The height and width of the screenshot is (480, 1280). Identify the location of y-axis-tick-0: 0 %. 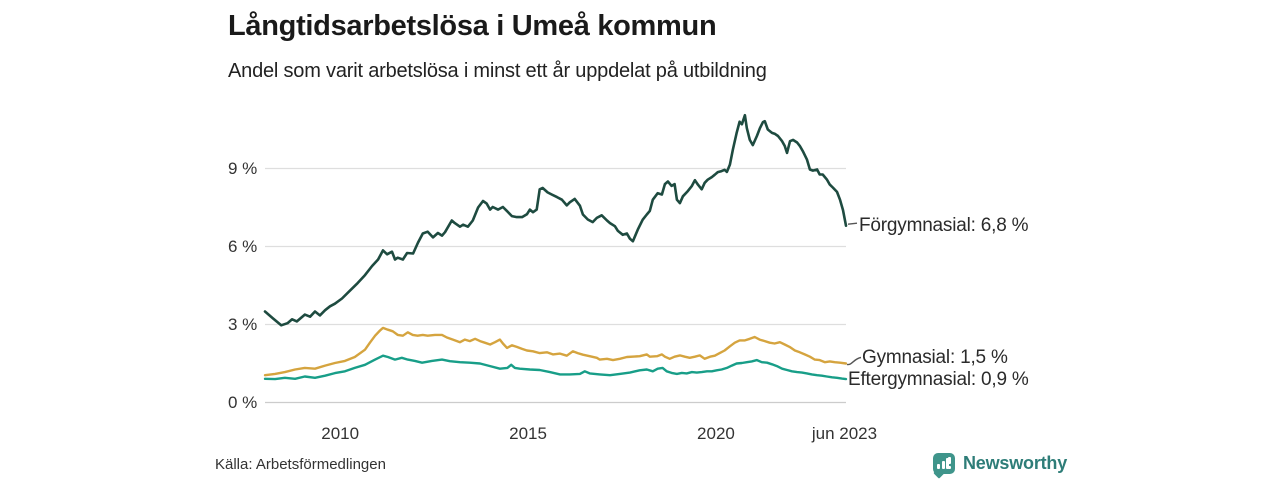
(243, 402).